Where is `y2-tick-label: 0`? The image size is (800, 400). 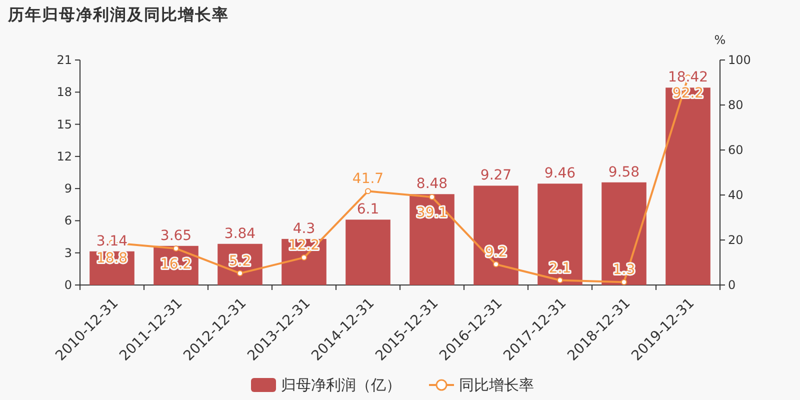
y2-tick-label: 0 is located at coordinates (732, 285).